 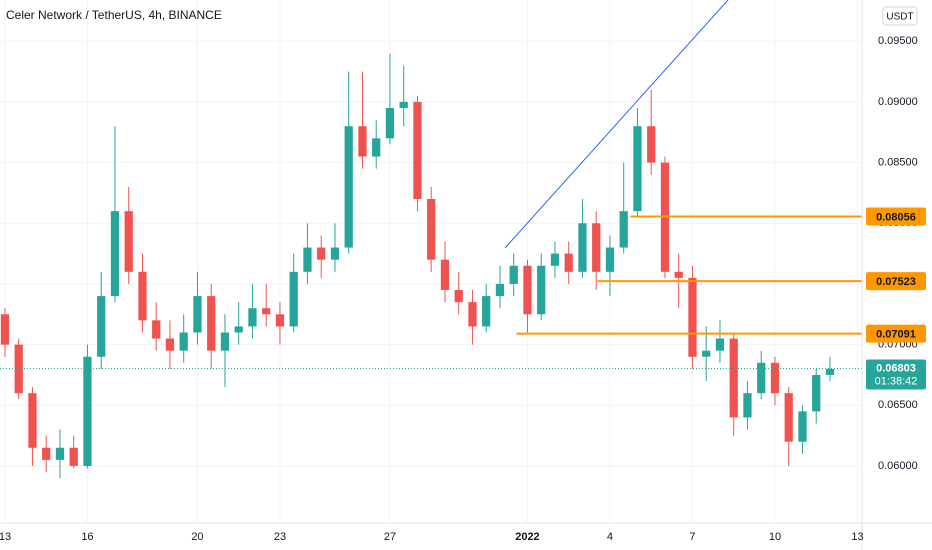 I want to click on currency-box, so click(x=900, y=16).